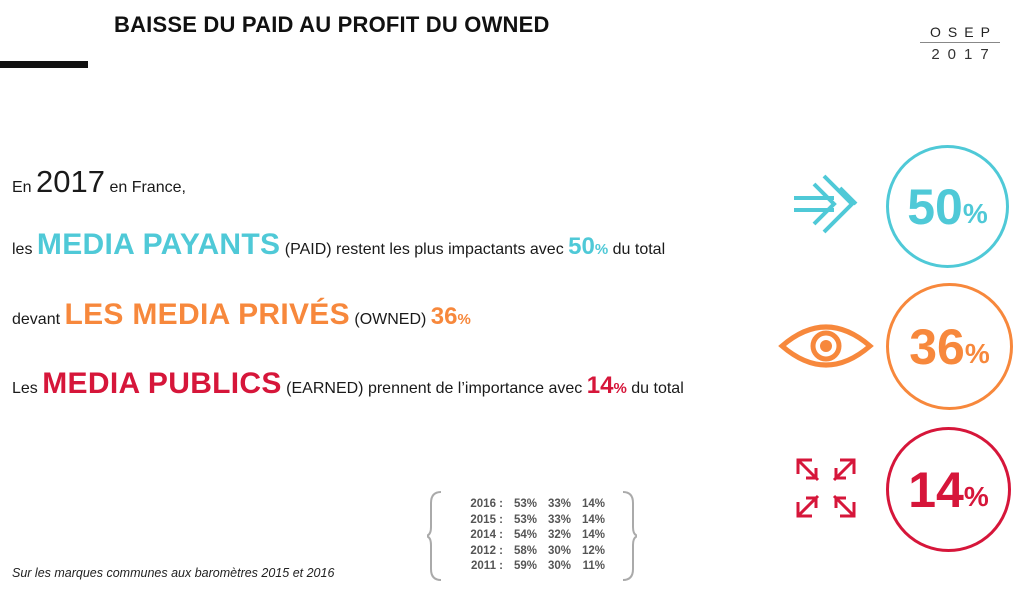  I want to click on earned-suffix: du total, so click(657, 388).